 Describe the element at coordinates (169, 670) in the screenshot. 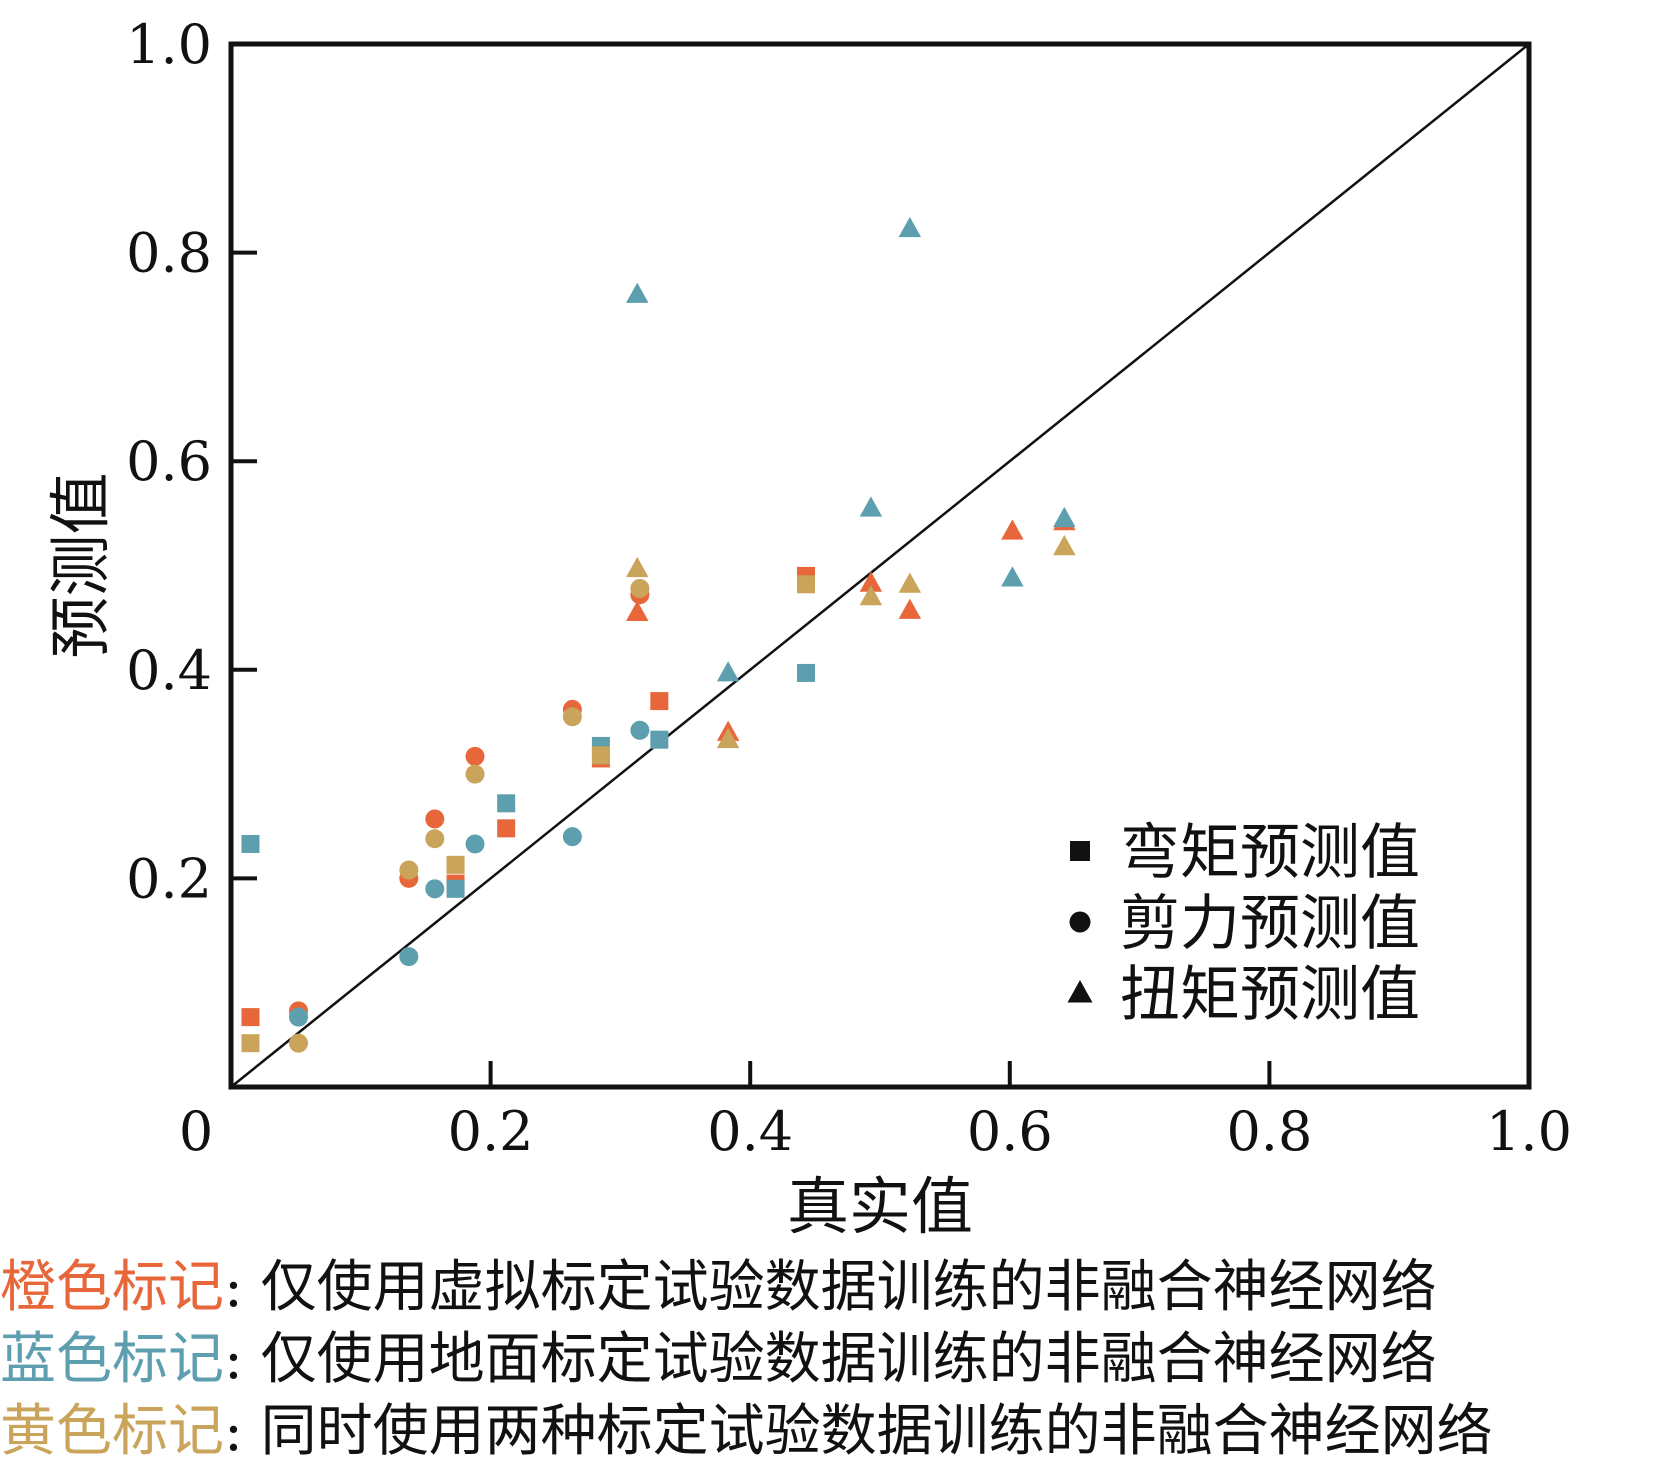

I see `y-tick-label: 0.4` at that location.